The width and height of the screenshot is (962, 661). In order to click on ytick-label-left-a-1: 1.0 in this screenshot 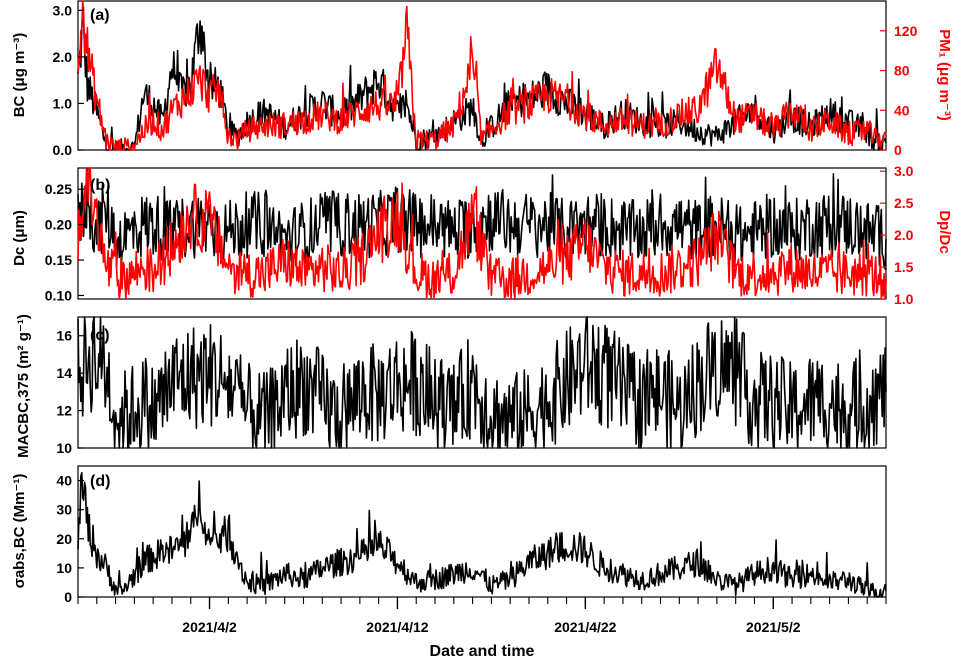, I will do `click(63, 103)`.